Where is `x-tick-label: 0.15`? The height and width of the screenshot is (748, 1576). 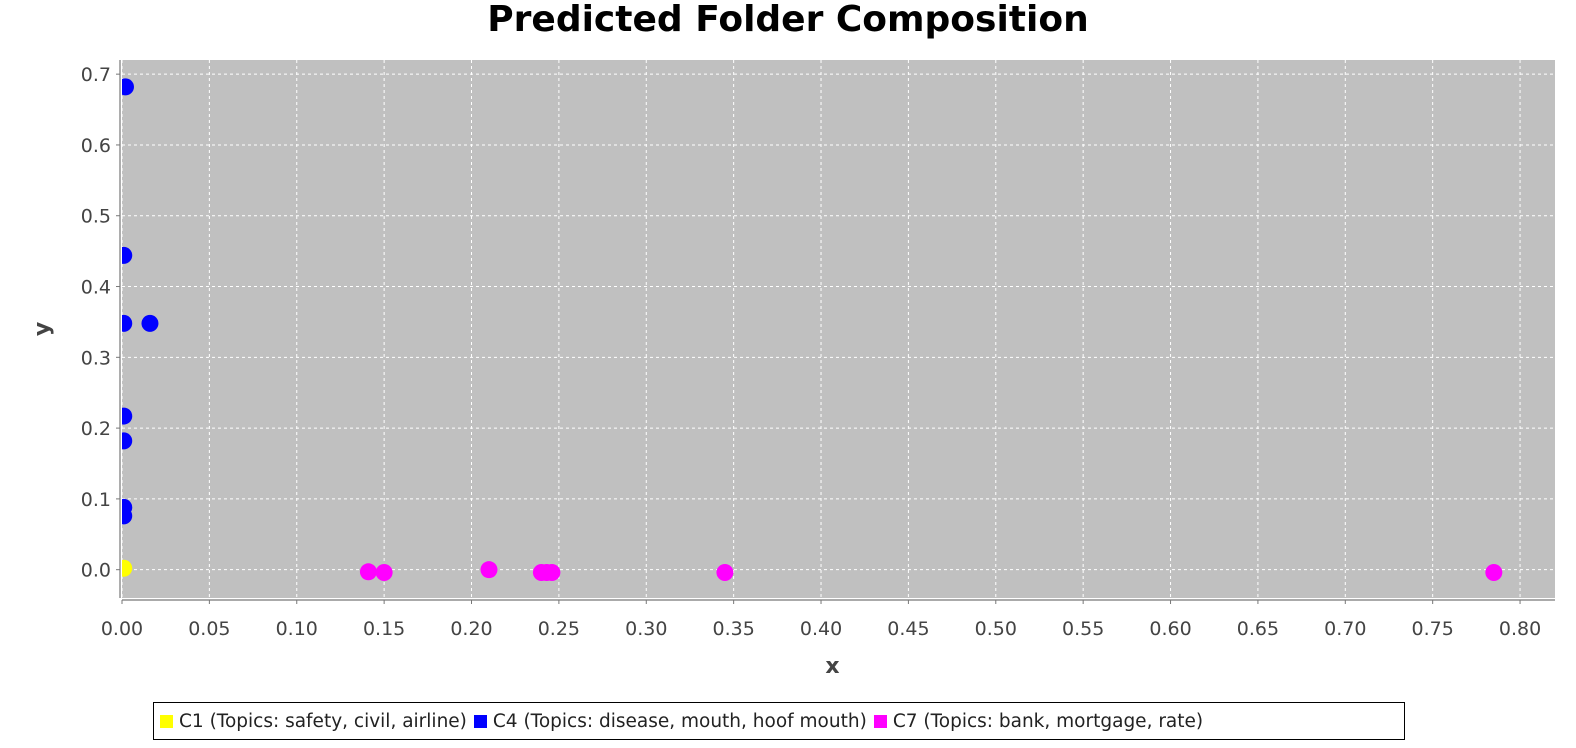 x-tick-label: 0.15 is located at coordinates (384, 629).